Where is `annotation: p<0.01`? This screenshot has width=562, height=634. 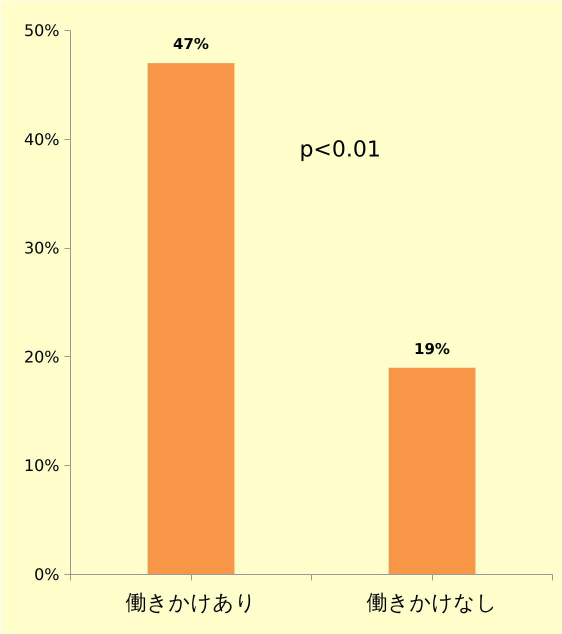
annotation: p<0.01 is located at coordinates (340, 150).